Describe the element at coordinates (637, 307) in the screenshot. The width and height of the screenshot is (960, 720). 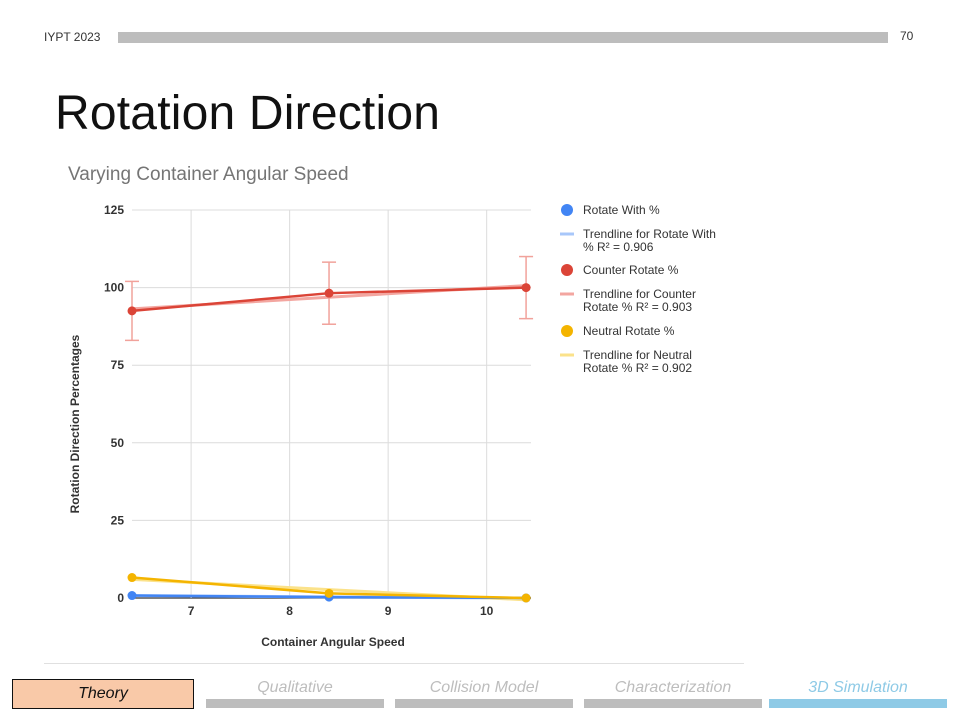
I see `legend-label-3-1: Rotate % R² = 0.903` at that location.